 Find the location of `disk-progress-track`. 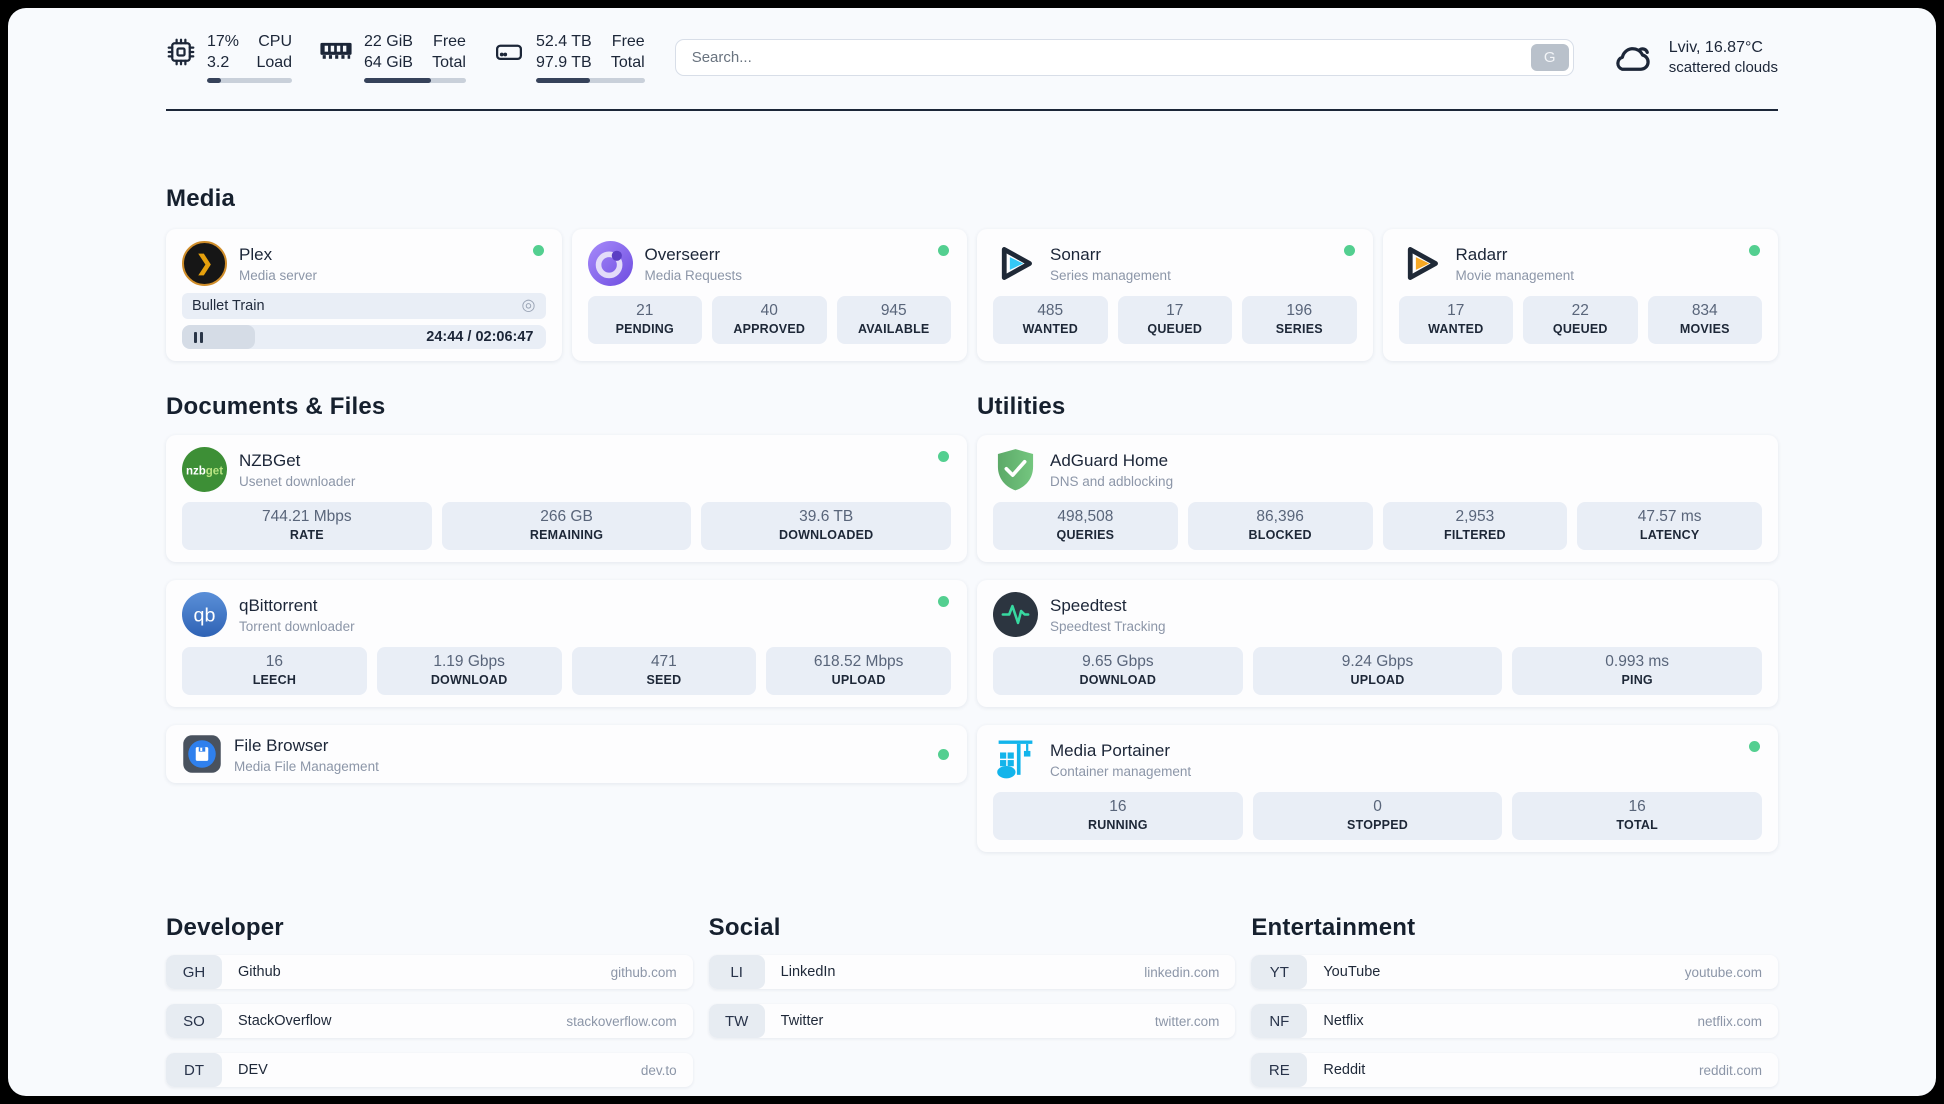

disk-progress-track is located at coordinates (590, 80).